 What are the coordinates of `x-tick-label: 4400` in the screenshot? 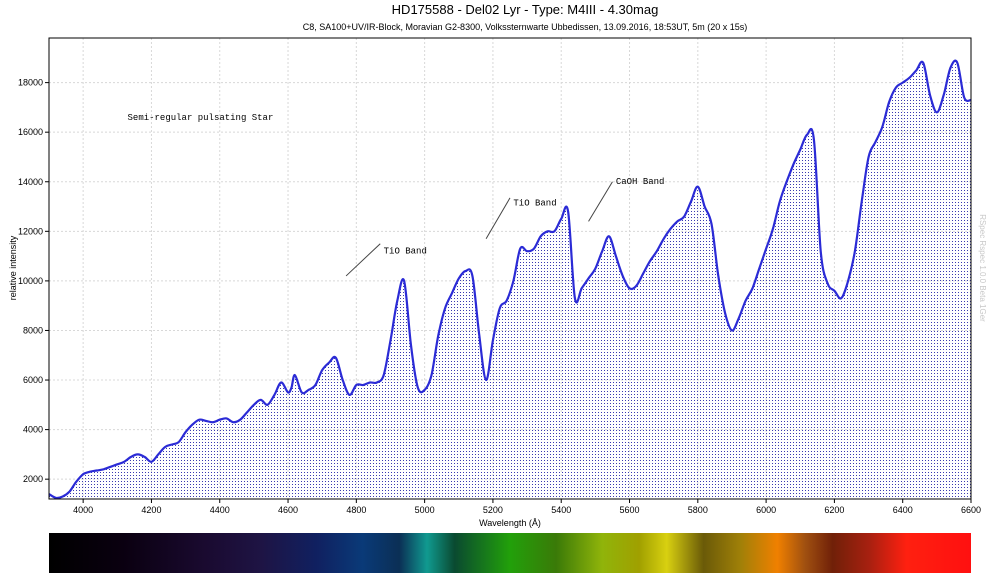 It's located at (220, 510).